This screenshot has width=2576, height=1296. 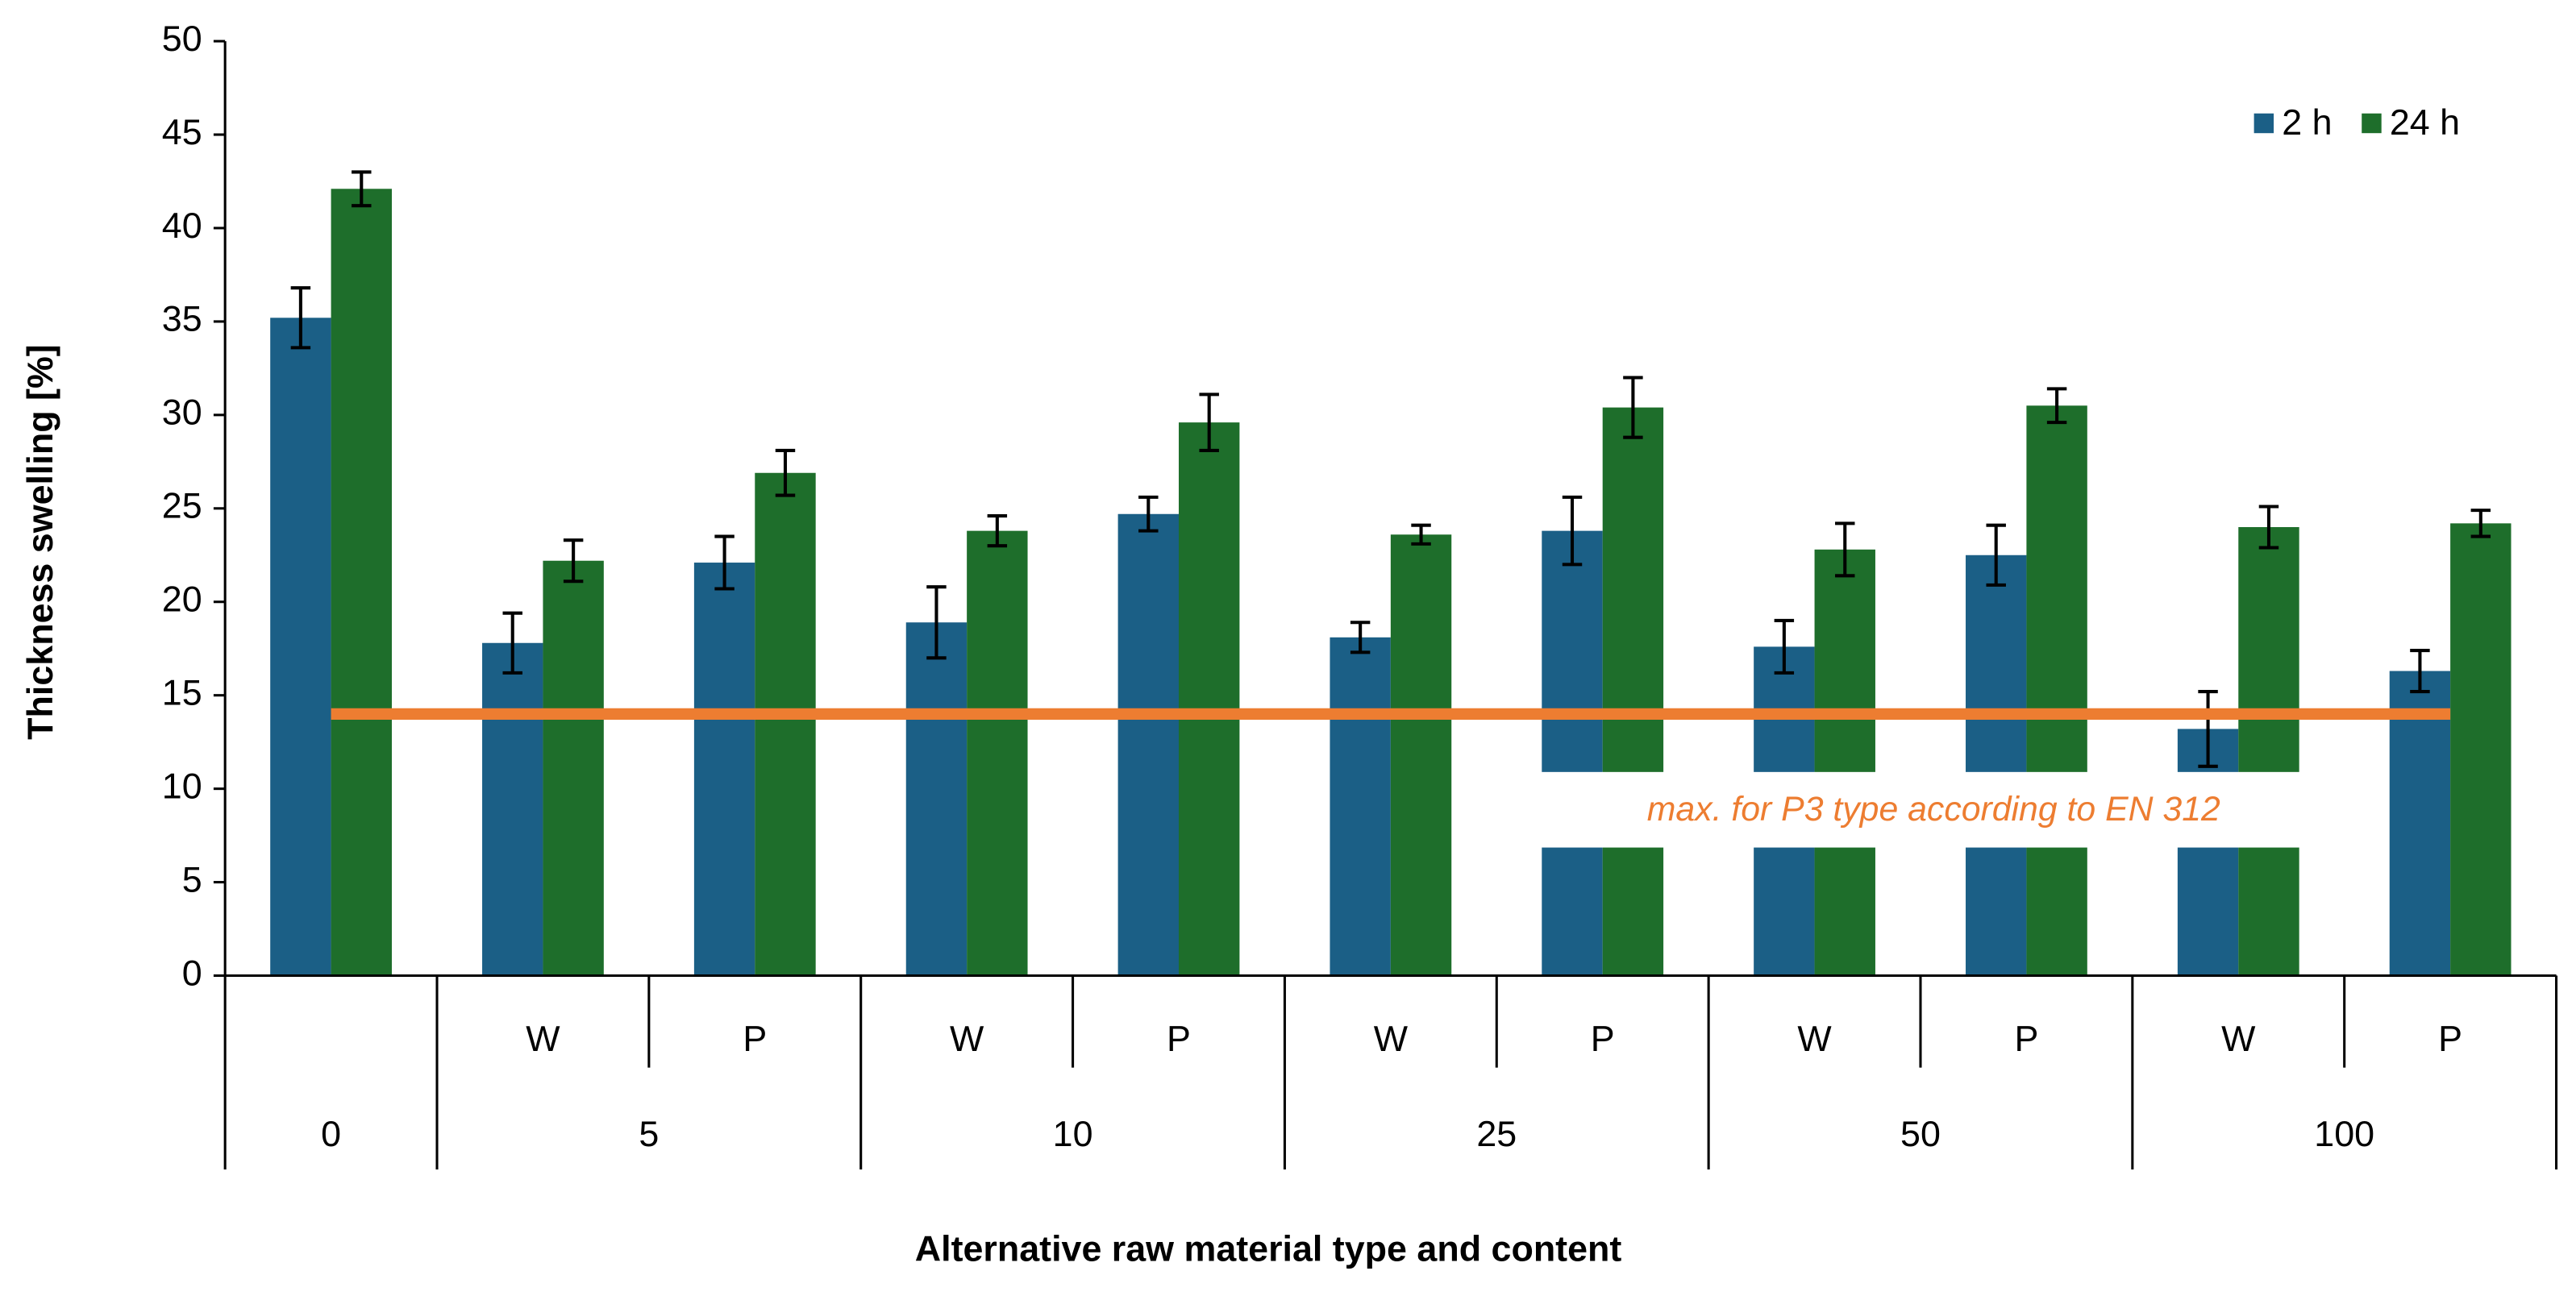 What do you see at coordinates (2425, 122) in the screenshot?
I see `legend-label: 24 h` at bounding box center [2425, 122].